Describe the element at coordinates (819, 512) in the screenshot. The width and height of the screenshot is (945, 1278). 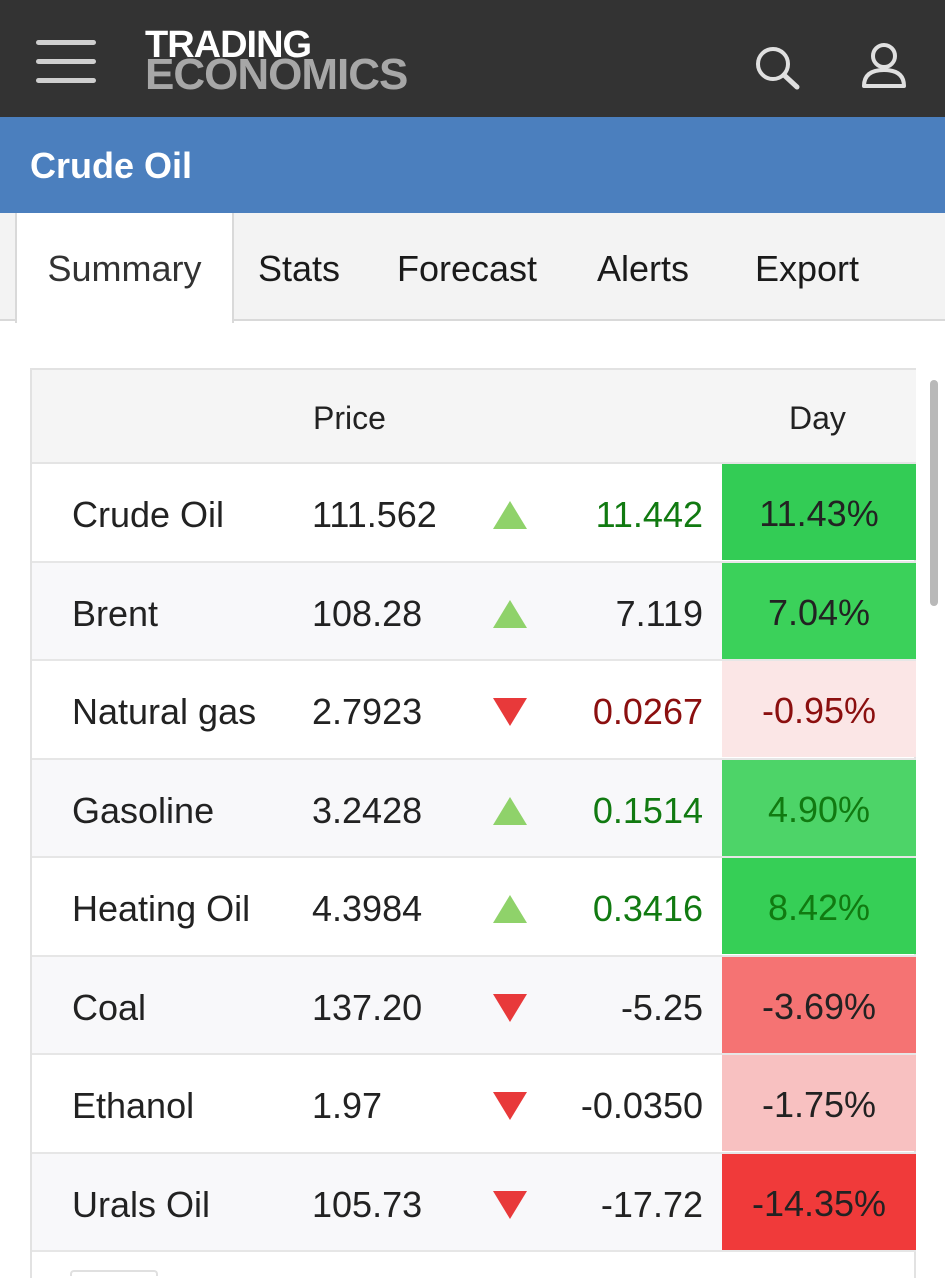
I see `day-percent-change: 11.43%` at that location.